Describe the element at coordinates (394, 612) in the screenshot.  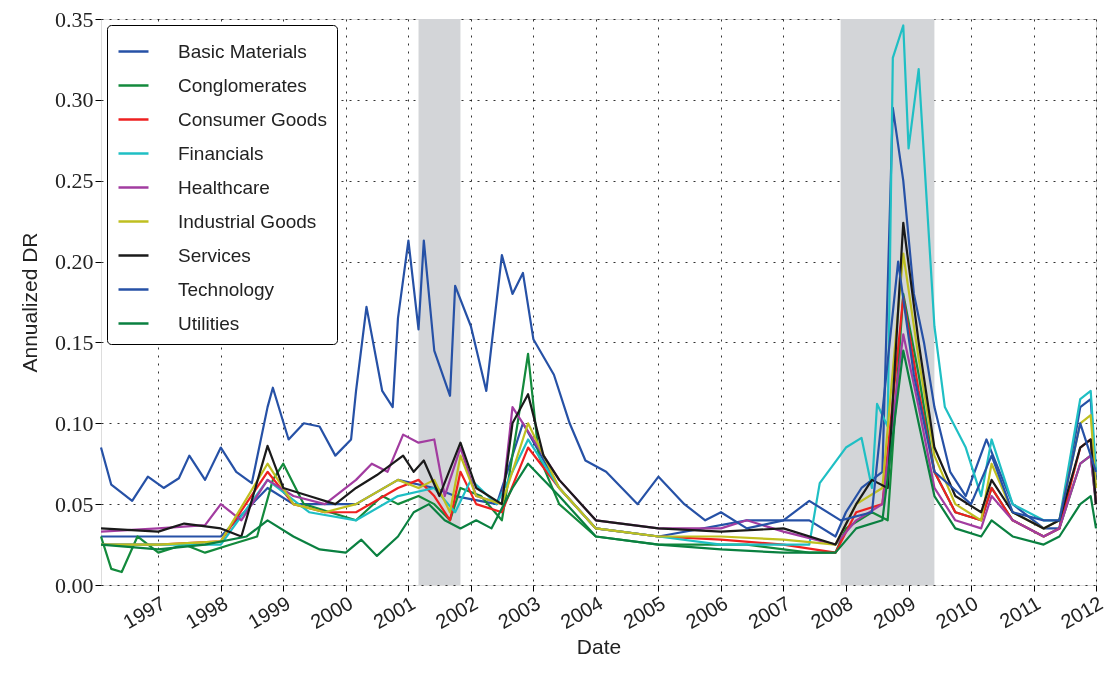
I see `x-tick-label: 2001` at that location.